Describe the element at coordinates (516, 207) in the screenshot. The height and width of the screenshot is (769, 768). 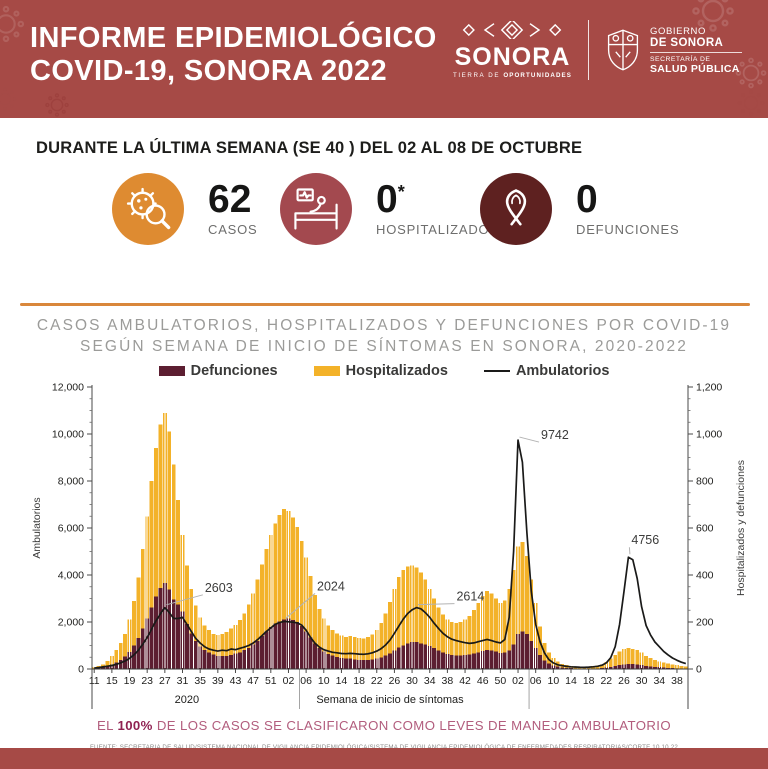
I see `awareness-ribbon-icon` at that location.